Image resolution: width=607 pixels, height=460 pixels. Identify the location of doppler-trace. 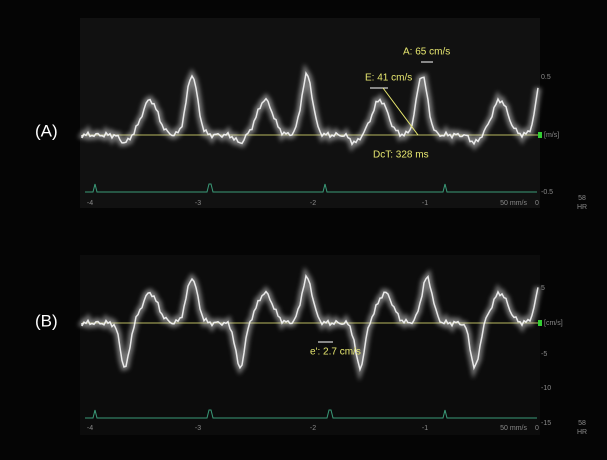
(310, 108).